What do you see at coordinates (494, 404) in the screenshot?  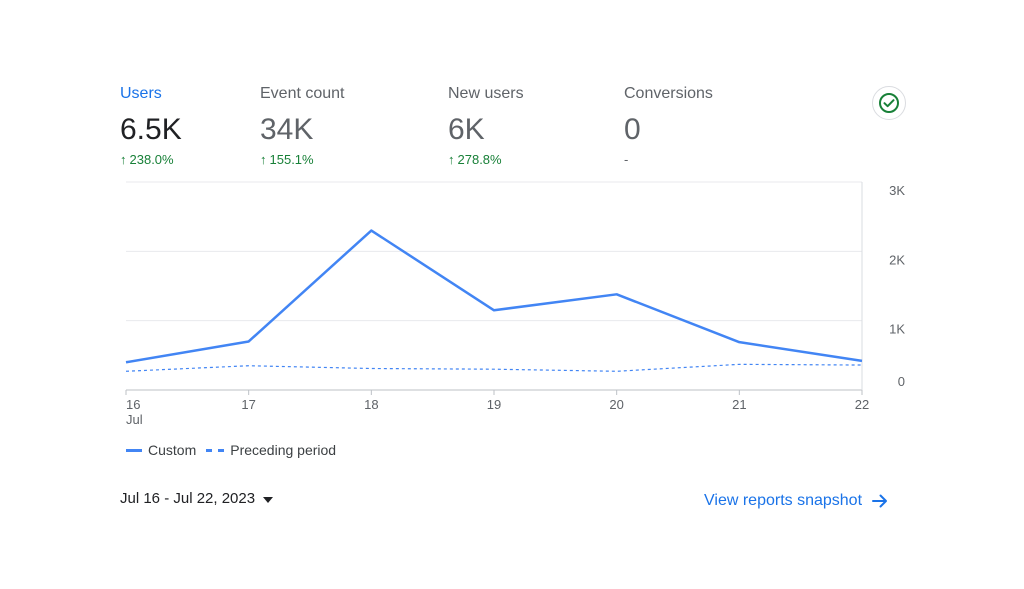 I see `x-tick-label: 19` at bounding box center [494, 404].